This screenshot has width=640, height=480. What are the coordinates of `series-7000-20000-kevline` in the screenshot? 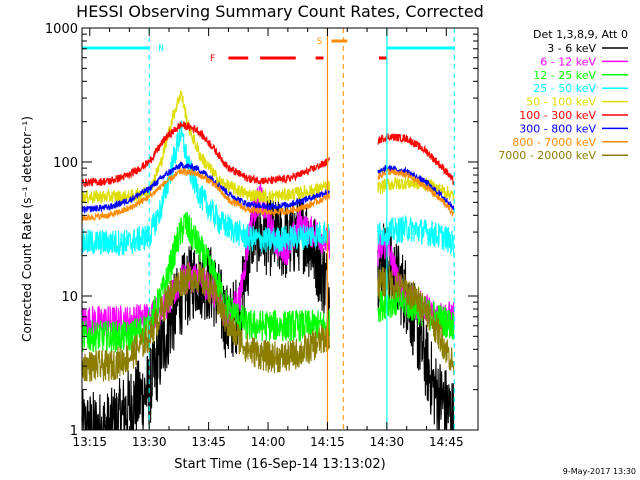 It's located at (268, 322).